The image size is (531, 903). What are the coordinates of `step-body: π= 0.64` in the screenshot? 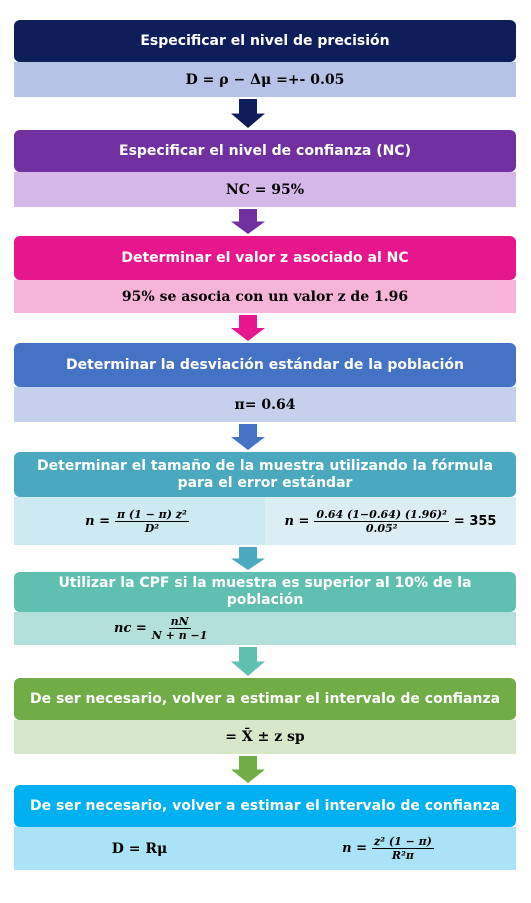 It's located at (265, 404).